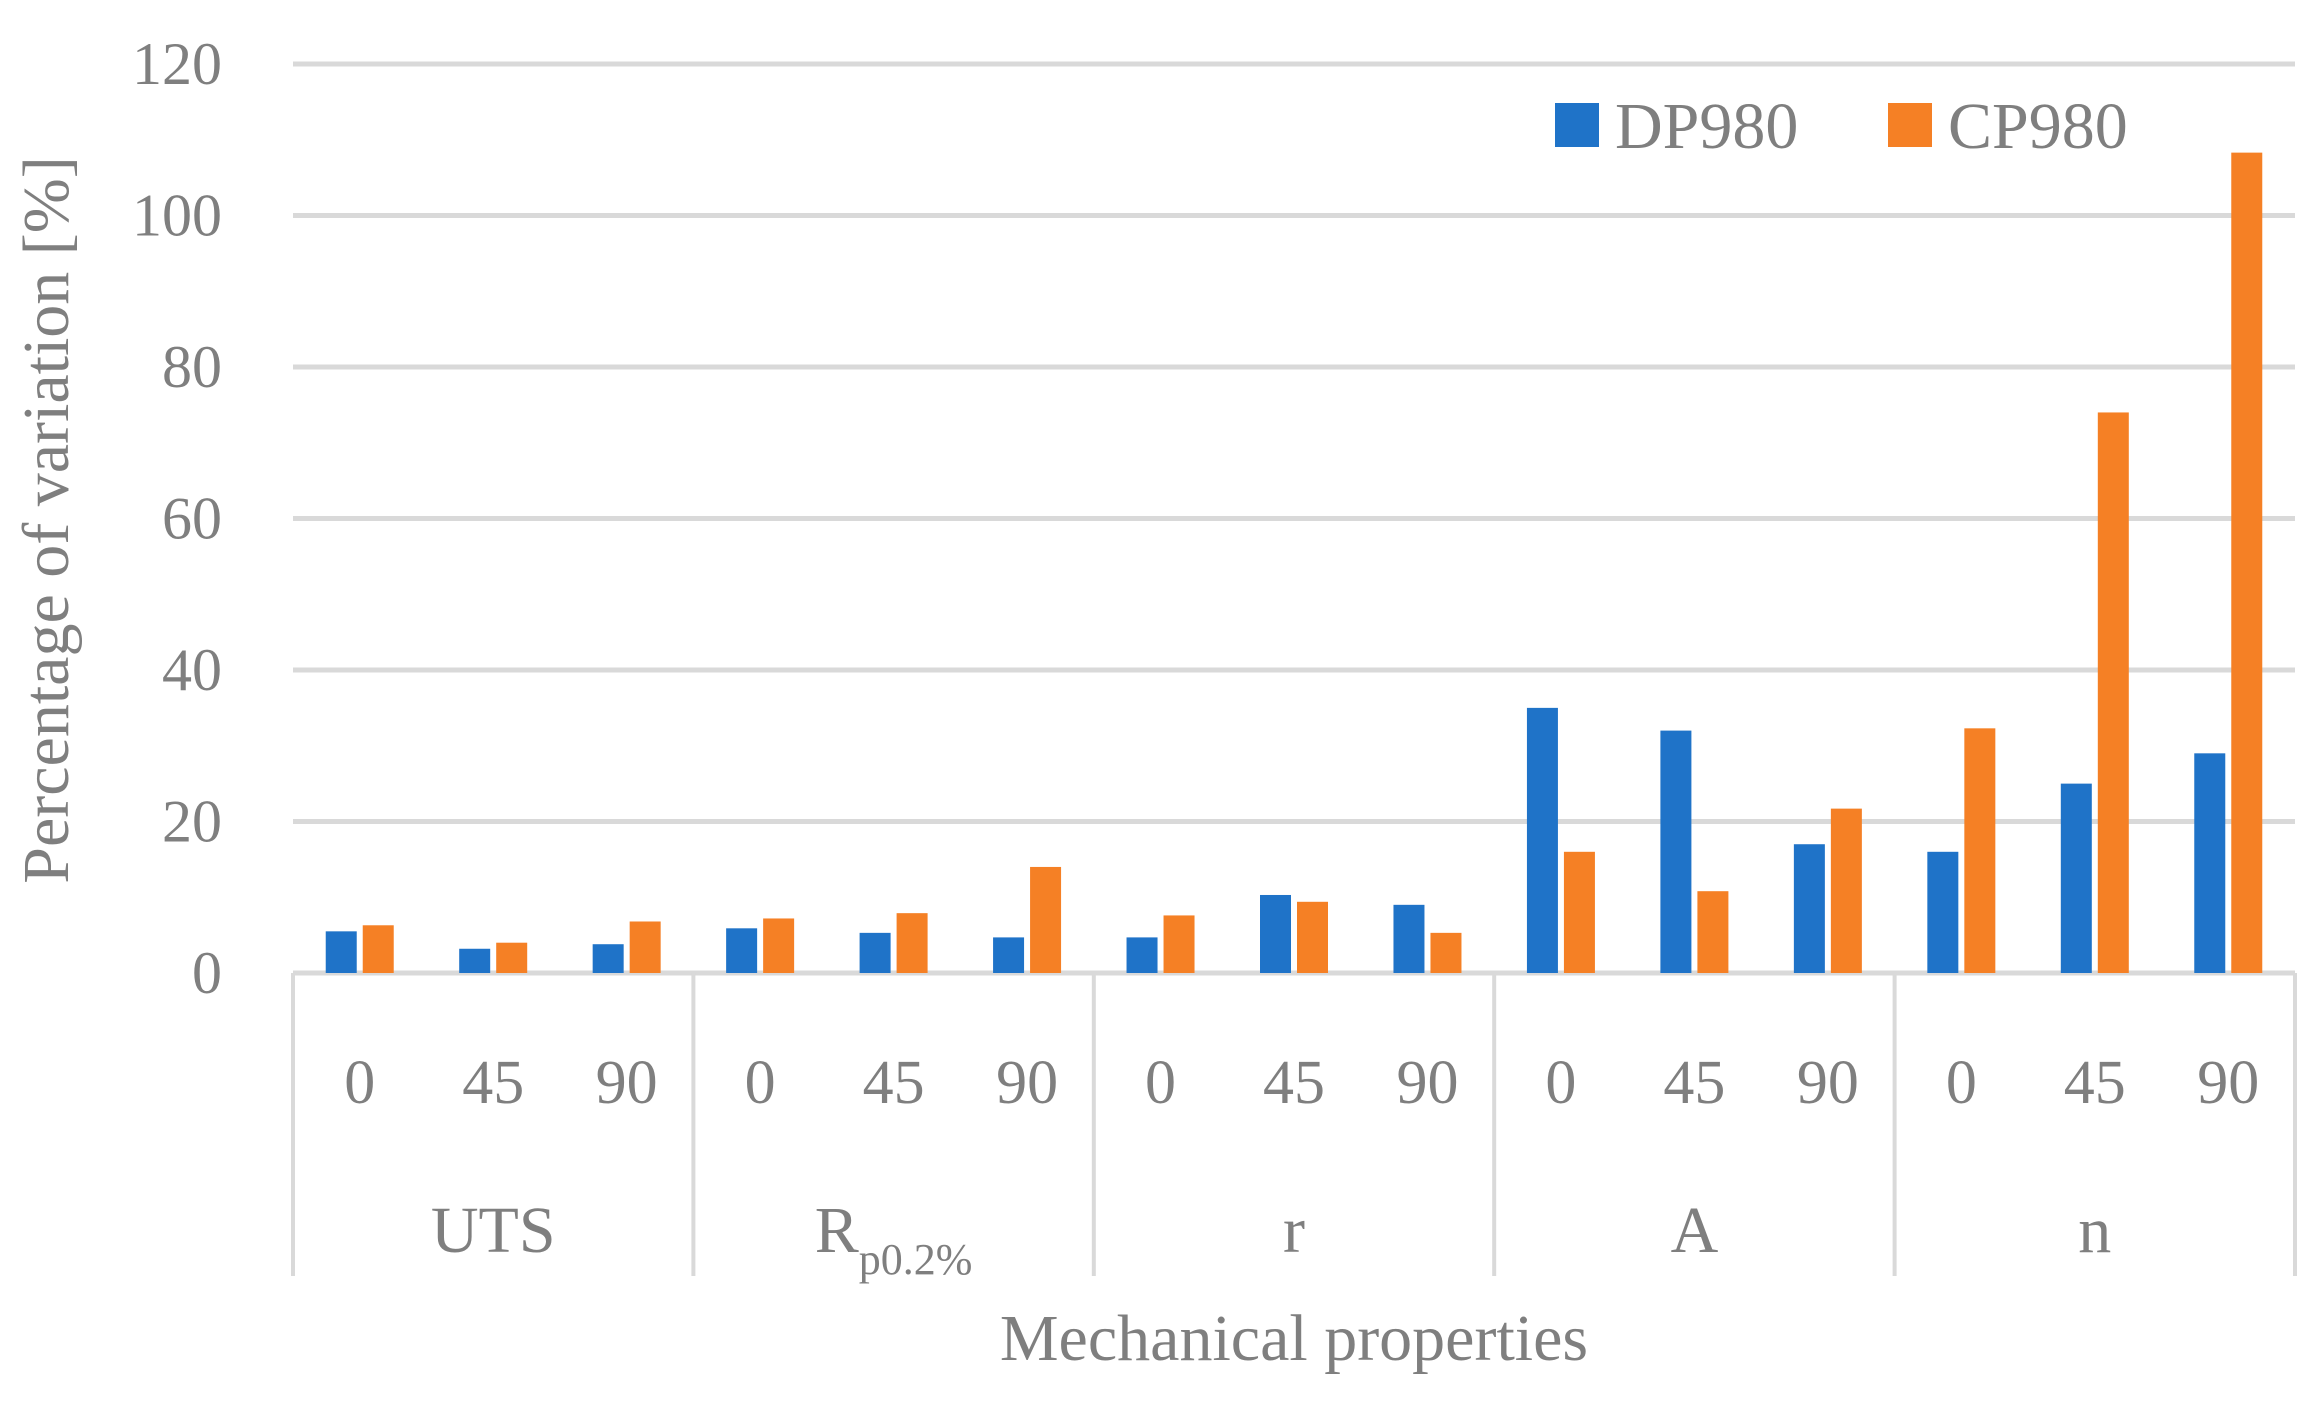  Describe the element at coordinates (1706, 126) in the screenshot. I see `legend-label-dp980: DP980` at that location.